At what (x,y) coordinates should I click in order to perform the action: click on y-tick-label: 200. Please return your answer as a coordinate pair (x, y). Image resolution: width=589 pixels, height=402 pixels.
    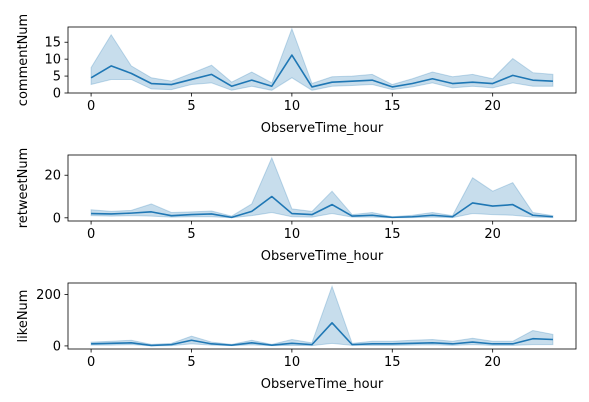
    Looking at the image, I should click on (48, 295).